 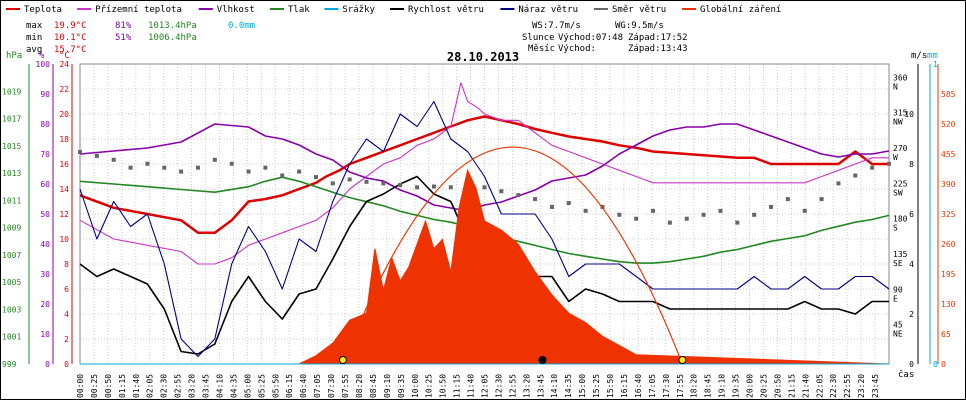 What do you see at coordinates (80, 386) in the screenshot?
I see `x-tick-label: 00:00` at bounding box center [80, 386].